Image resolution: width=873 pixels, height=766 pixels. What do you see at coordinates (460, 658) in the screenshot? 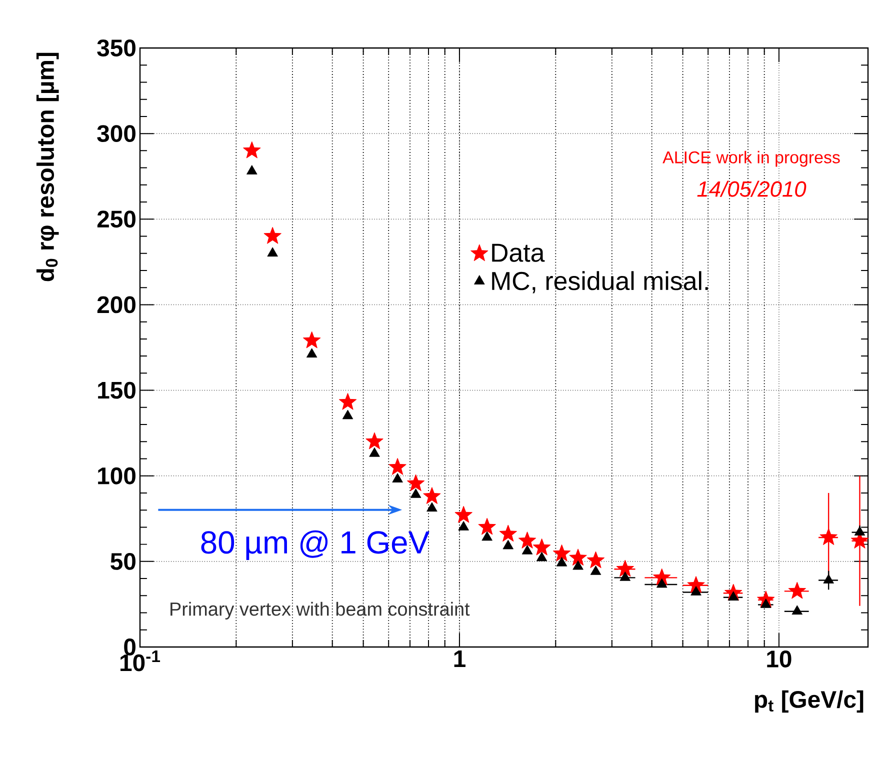
I see `x-tick-label: 1` at bounding box center [460, 658].